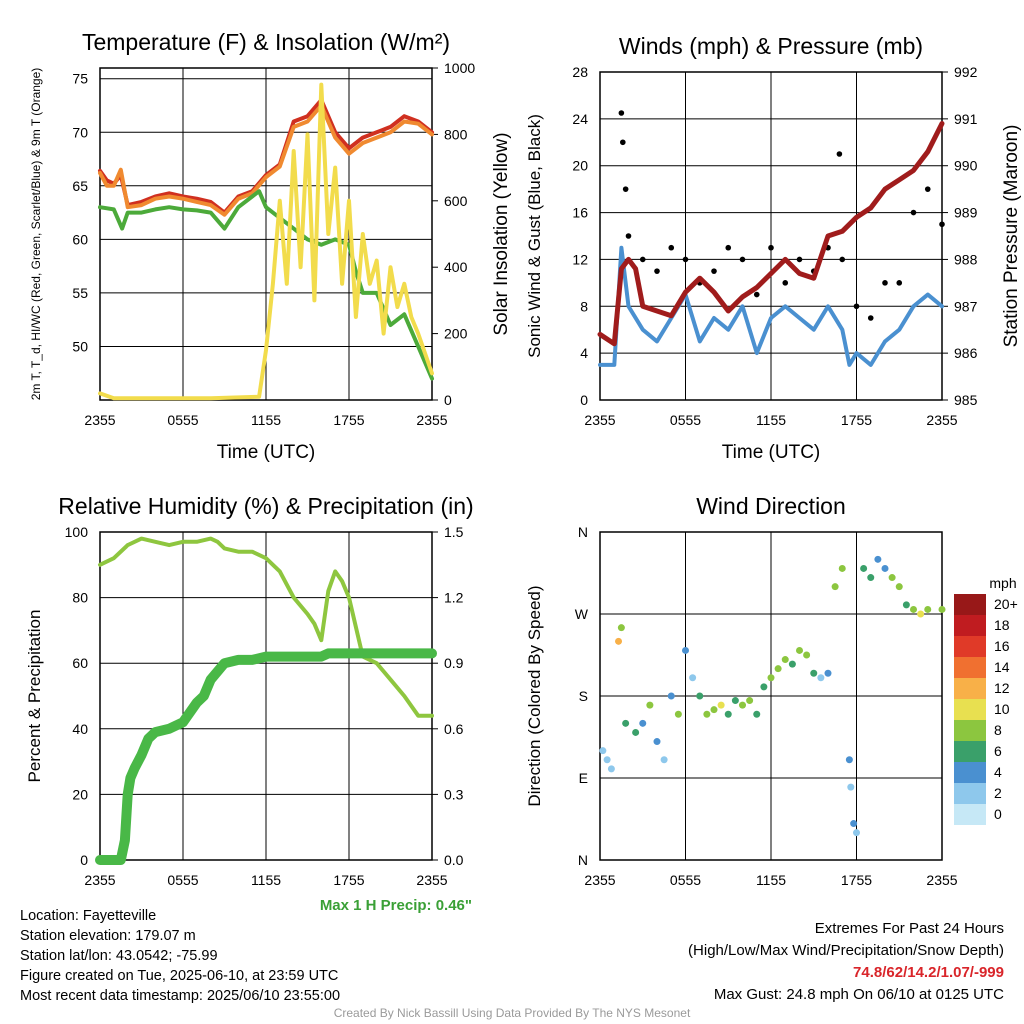 This screenshot has width=1024, height=1024. What do you see at coordinates (1002, 625) in the screenshot?
I see `colorbar-label: 18` at bounding box center [1002, 625].